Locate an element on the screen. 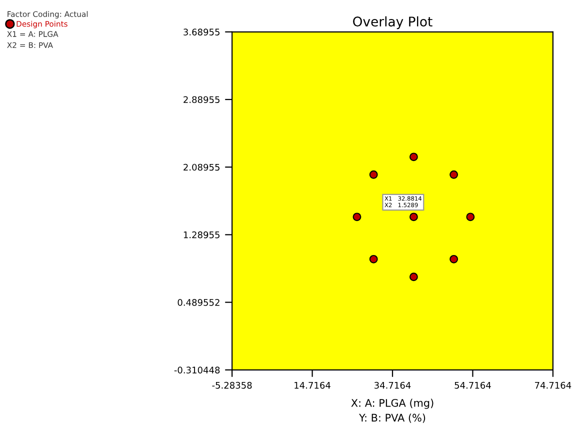 The height and width of the screenshot is (443, 573). y-tick-label: 1.28955 is located at coordinates (202, 234).